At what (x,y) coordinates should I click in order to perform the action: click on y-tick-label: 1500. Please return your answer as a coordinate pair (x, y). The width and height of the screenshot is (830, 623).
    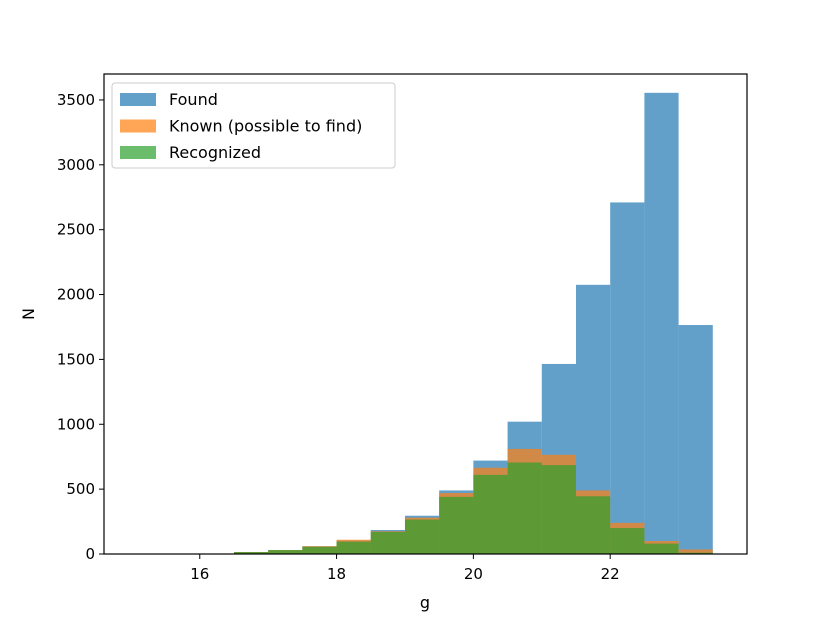
    Looking at the image, I should click on (76, 359).